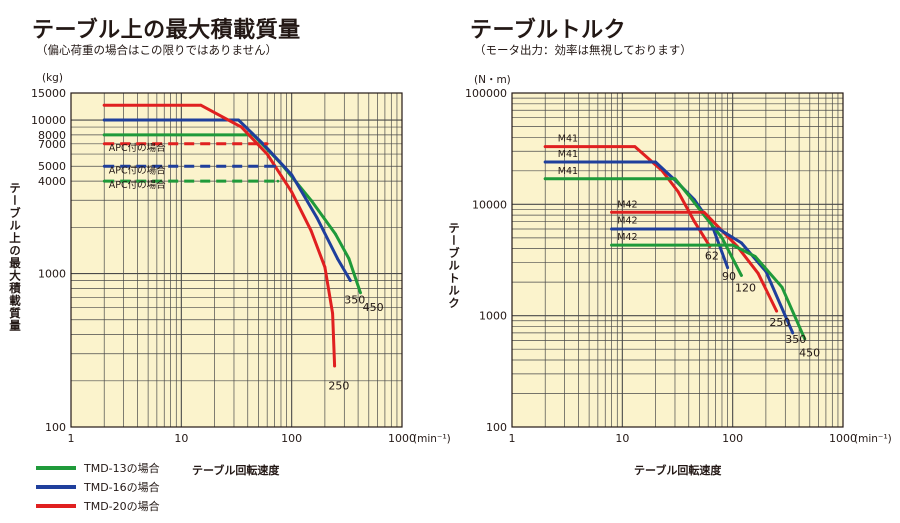 The image size is (900, 523). Describe the element at coordinates (712, 255) in the screenshot. I see `annotation-label: 62` at that location.